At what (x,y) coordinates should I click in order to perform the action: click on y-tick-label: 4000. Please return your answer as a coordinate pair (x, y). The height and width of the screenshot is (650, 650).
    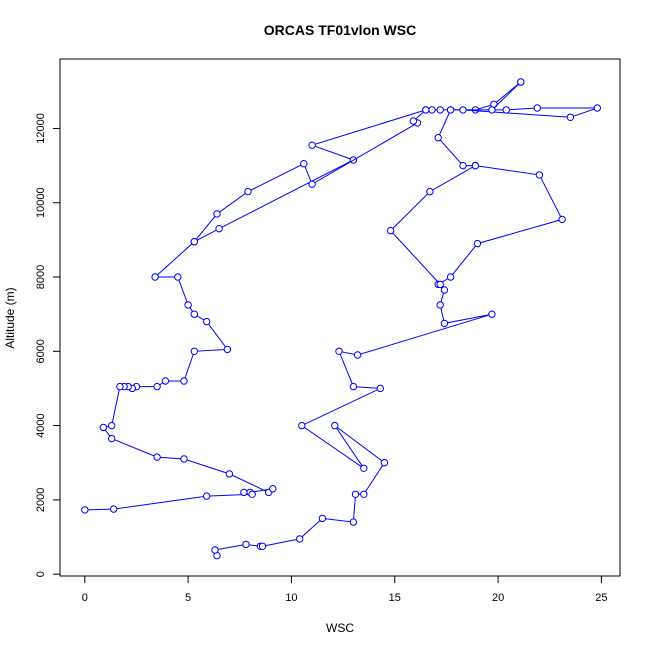
    Looking at the image, I should click on (41, 425).